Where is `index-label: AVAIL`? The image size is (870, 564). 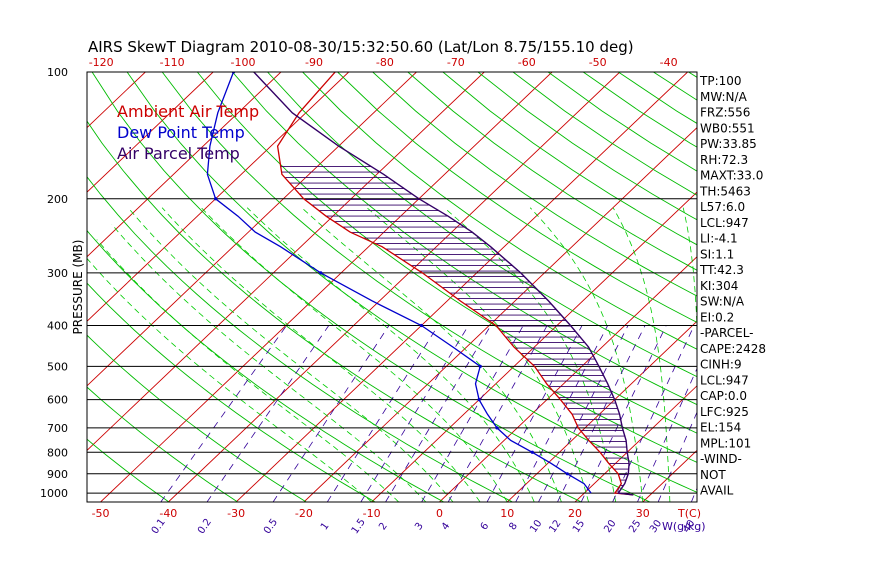 index-label: AVAIL is located at coordinates (717, 491).